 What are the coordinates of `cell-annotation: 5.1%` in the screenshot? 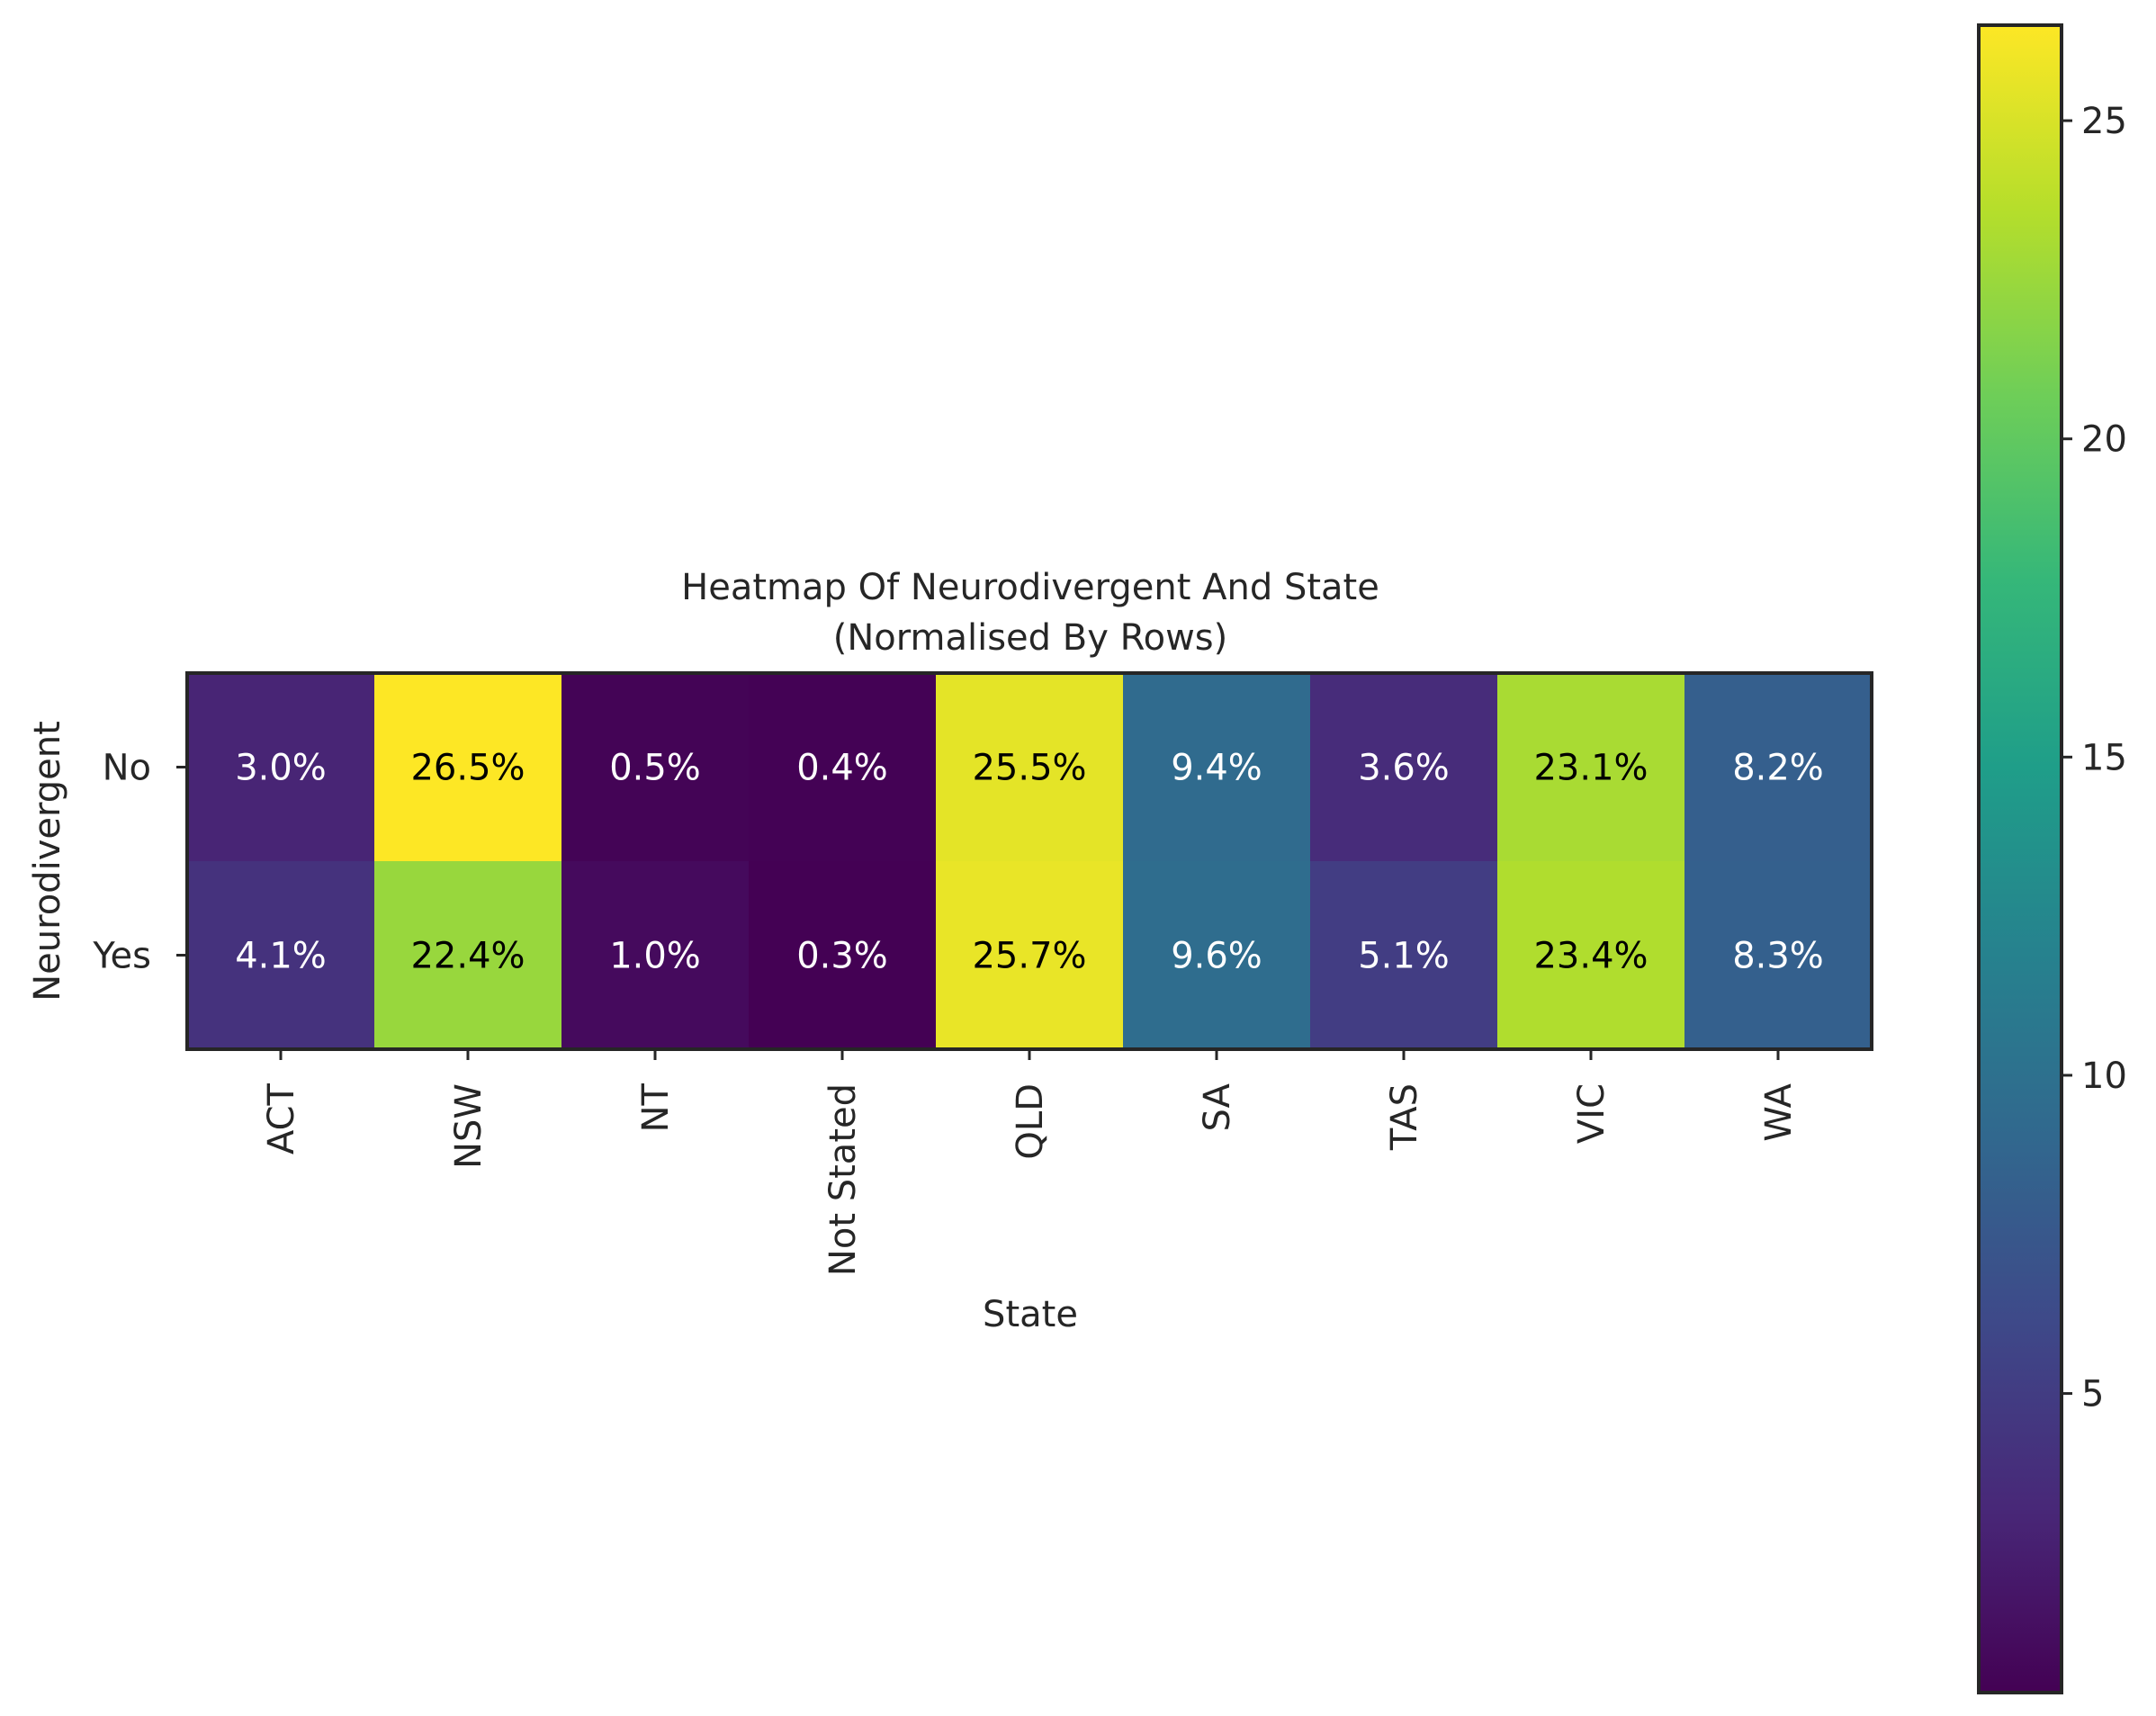 It's located at (1404, 956).